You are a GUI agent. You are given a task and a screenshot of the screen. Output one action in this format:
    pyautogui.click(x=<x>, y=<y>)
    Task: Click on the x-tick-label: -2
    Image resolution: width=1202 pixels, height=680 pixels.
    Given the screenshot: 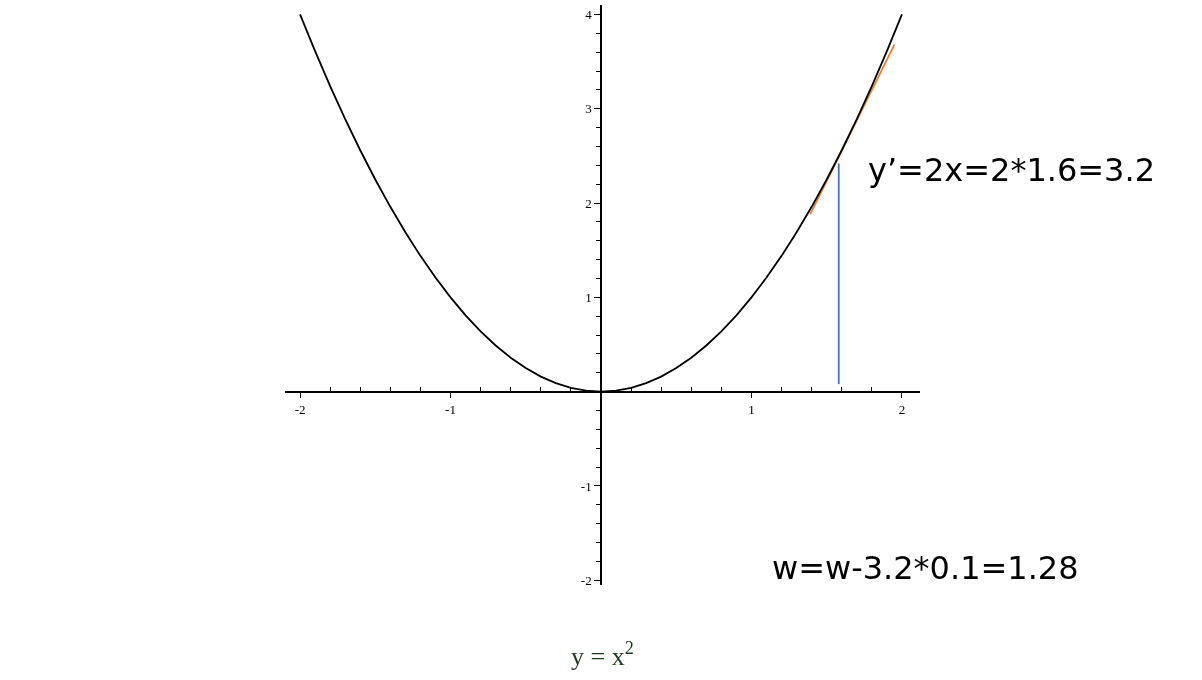 What is the action you would take?
    pyautogui.click(x=300, y=410)
    